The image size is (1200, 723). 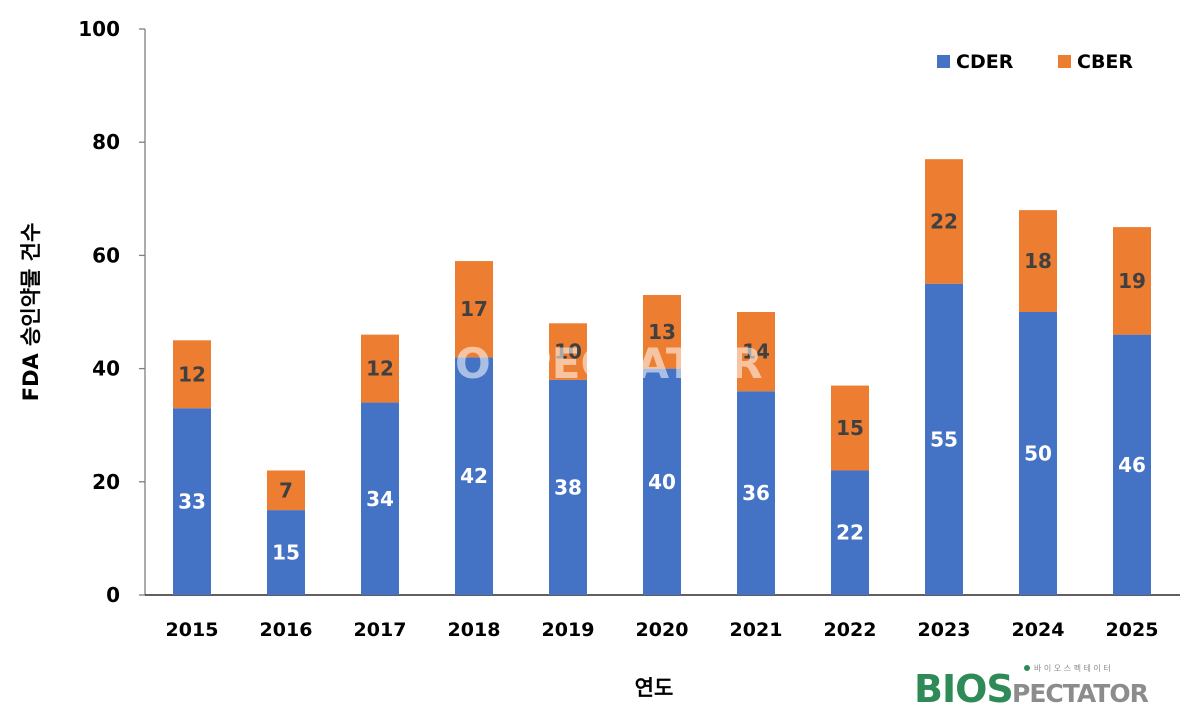 I want to click on data-label-cber: 15, so click(x=850, y=428).